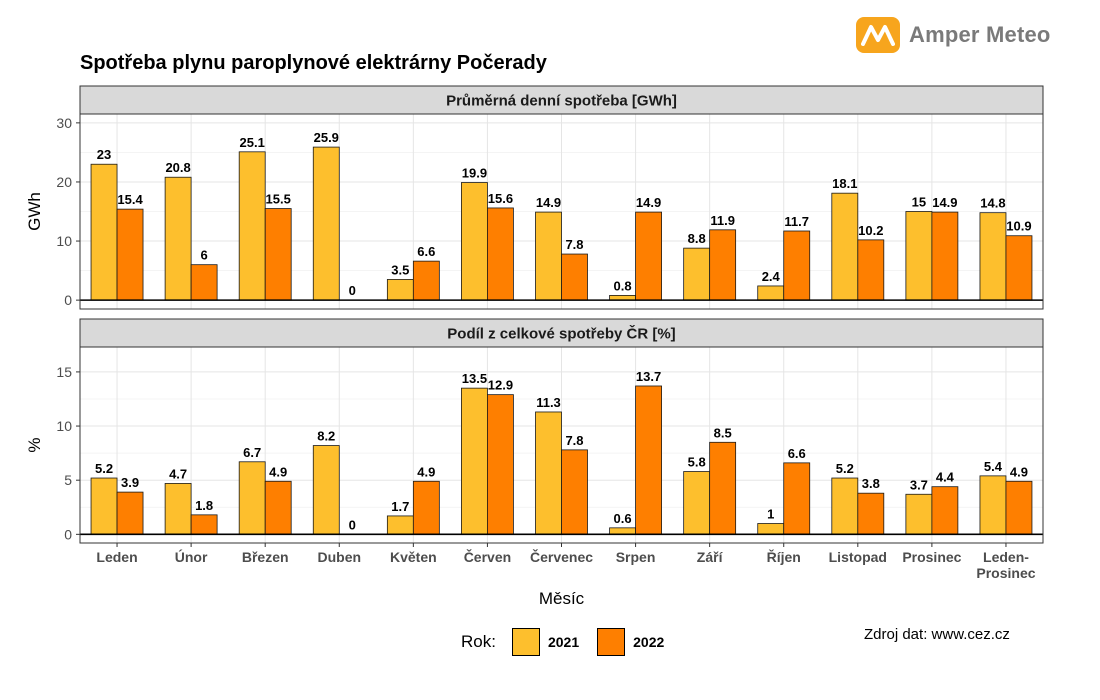 The height and width of the screenshot is (700, 1100). I want to click on brand-name: Amper Meteo, so click(980, 34).